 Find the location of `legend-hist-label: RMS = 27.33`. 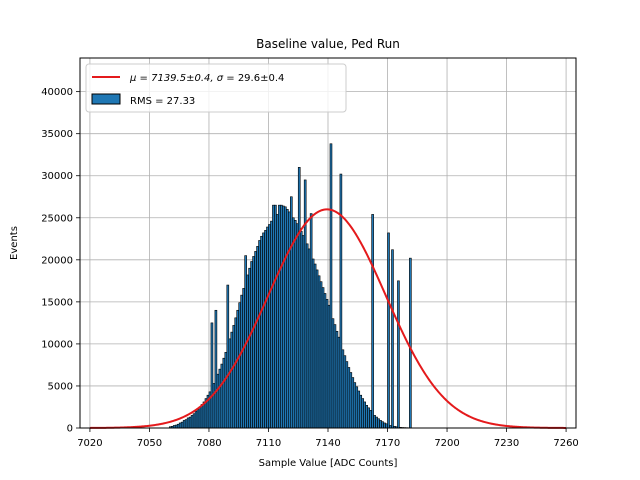

legend-hist-label: RMS = 27.33 is located at coordinates (162, 101).